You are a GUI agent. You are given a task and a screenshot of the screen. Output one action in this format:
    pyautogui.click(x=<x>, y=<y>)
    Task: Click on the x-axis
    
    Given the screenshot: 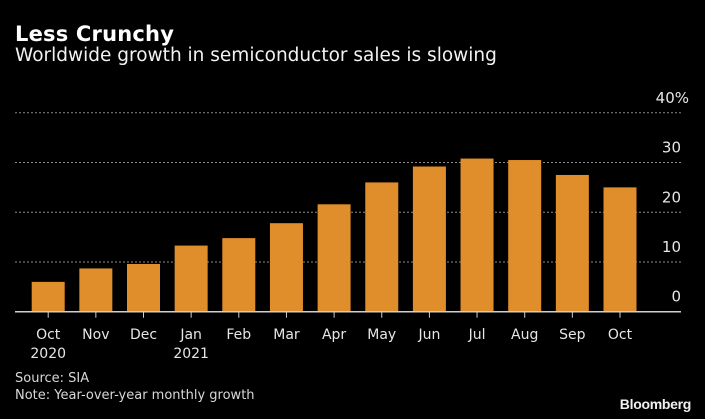 What is the action you would take?
    pyautogui.click(x=348, y=314)
    